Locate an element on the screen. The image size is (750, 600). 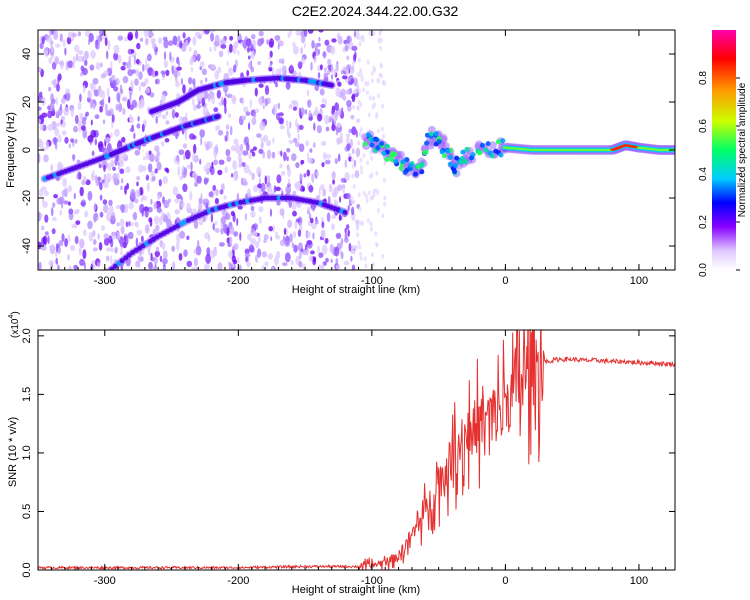
x-tick-label: -100 is located at coordinates (372, 581).